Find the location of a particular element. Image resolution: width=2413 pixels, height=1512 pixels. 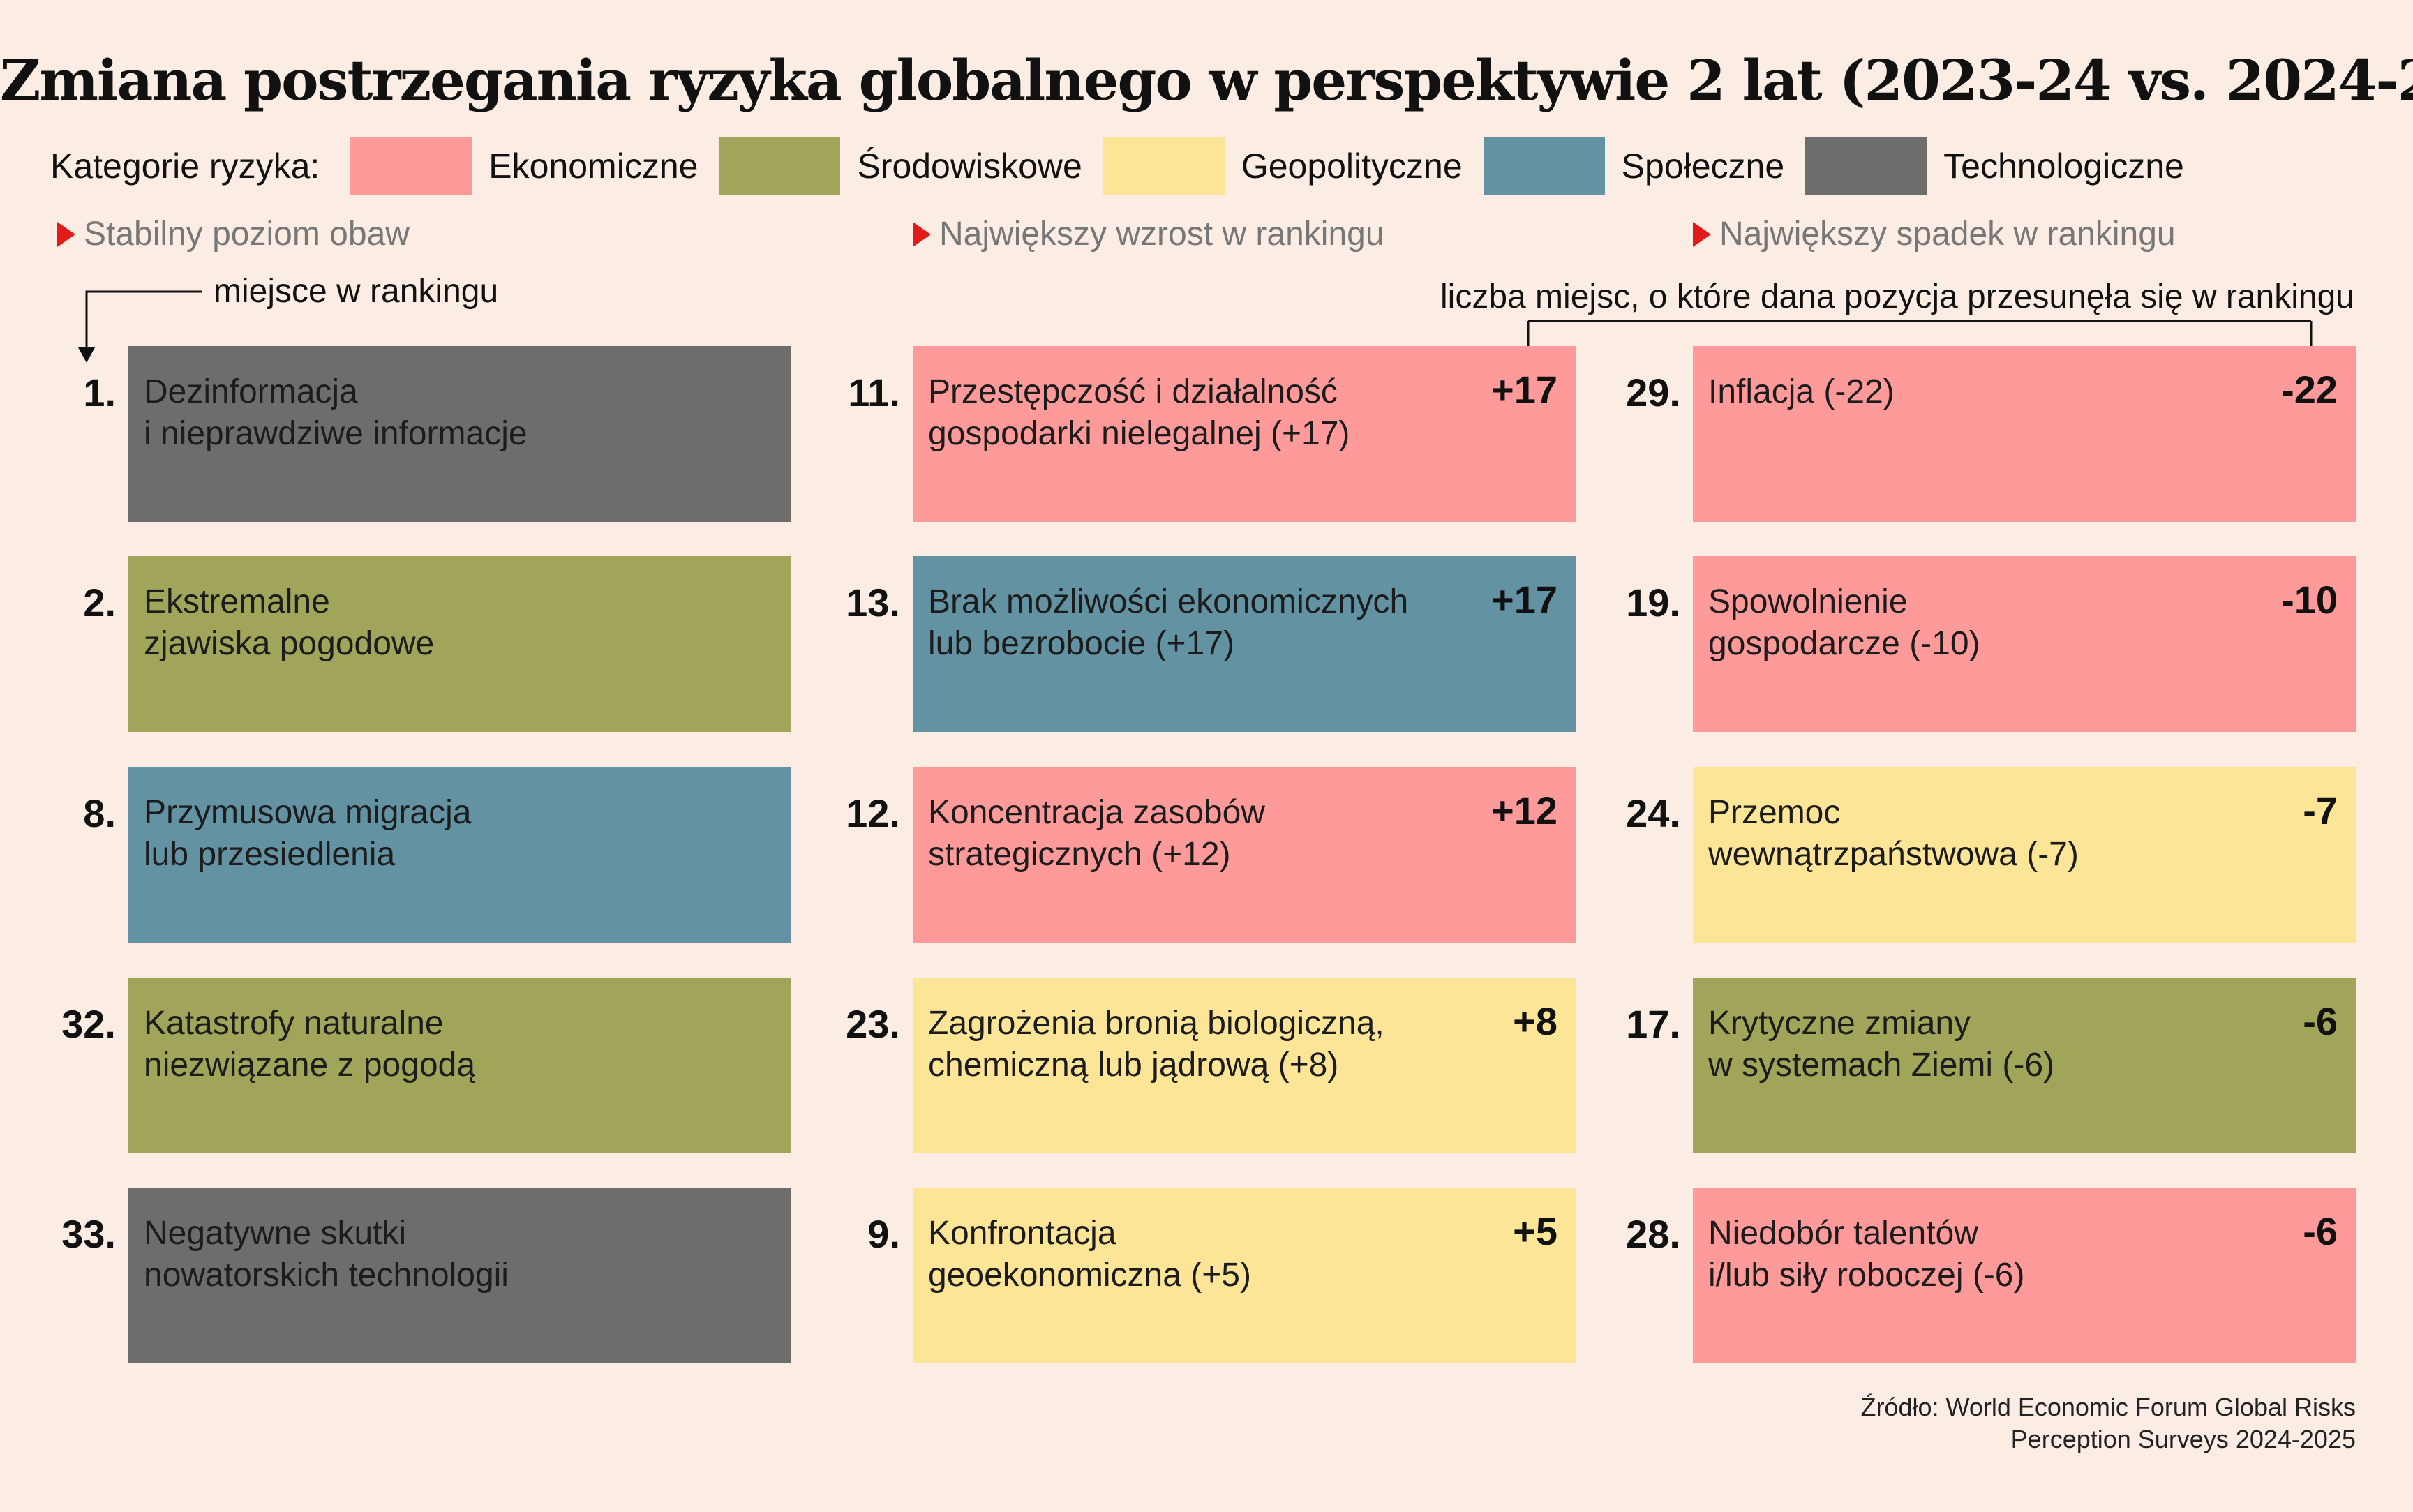

risk-box: Krytyczne zmiany w systemach Ziemi (-6) -6 is located at coordinates (2024, 1065).